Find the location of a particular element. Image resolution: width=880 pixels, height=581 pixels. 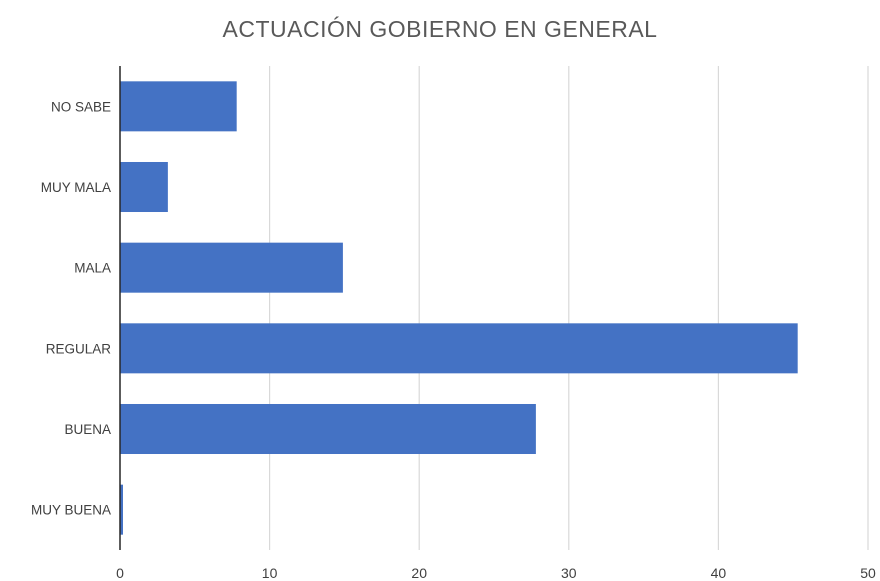

bar-muy-mala is located at coordinates (144, 187).